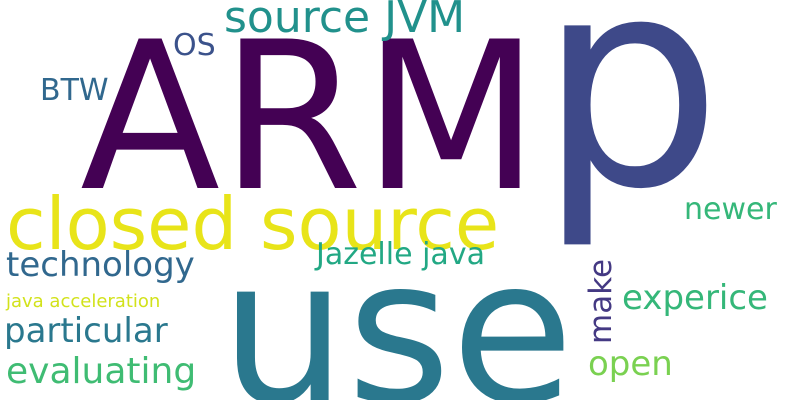 This screenshot has height=400, width=800. Describe the element at coordinates (730, 209) in the screenshot. I see `word-newer: newer` at that location.